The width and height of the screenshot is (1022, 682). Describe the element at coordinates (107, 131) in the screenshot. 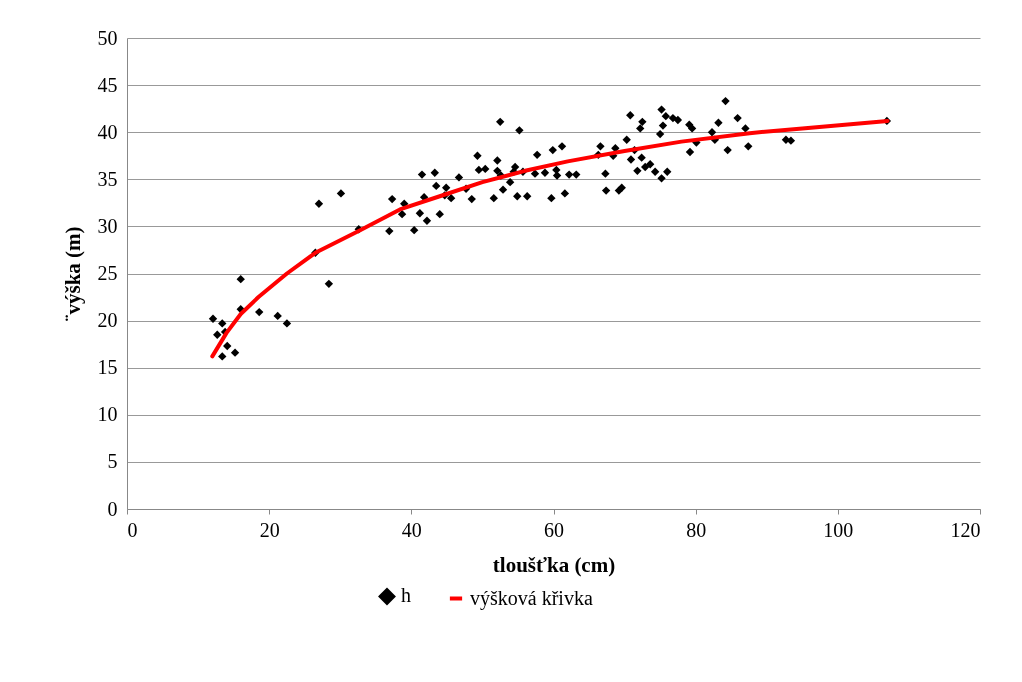

I see `y-tick-label: 40` at that location.